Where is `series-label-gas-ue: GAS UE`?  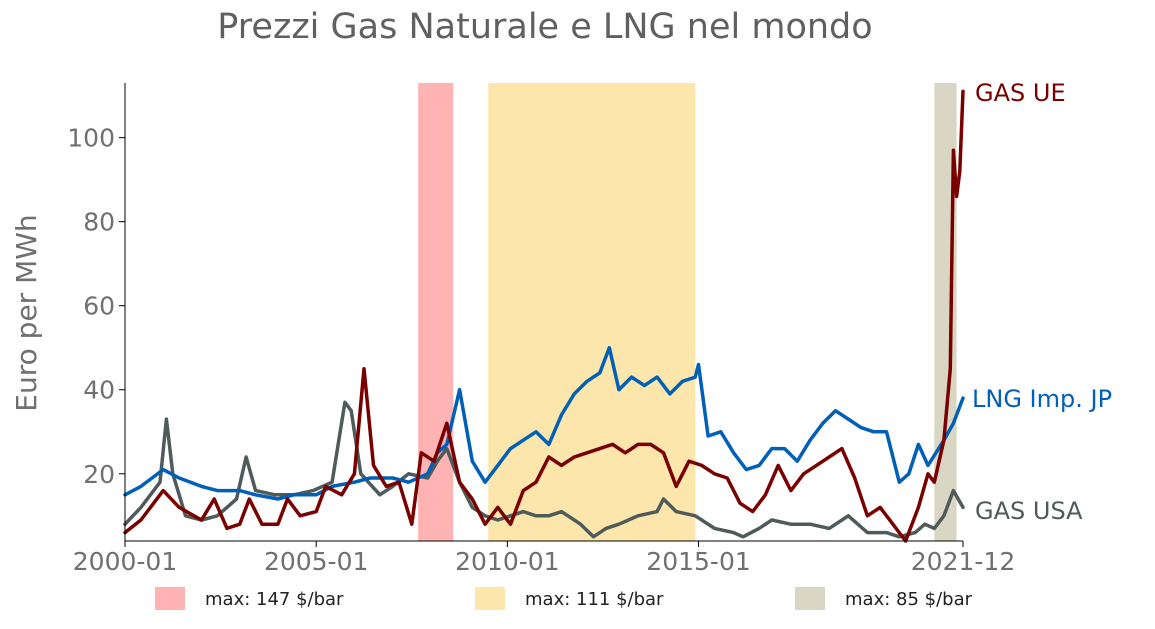 series-label-gas-ue: GAS UE is located at coordinates (1020, 93).